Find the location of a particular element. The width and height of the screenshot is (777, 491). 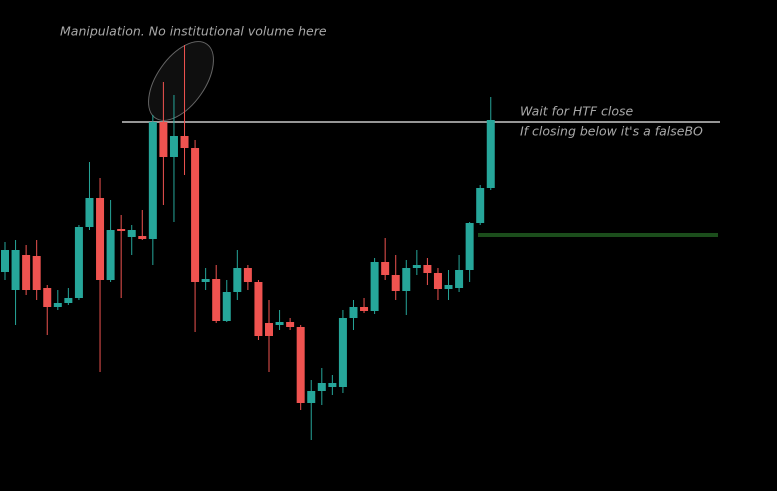

highlight-ellipse is located at coordinates (181, 81).